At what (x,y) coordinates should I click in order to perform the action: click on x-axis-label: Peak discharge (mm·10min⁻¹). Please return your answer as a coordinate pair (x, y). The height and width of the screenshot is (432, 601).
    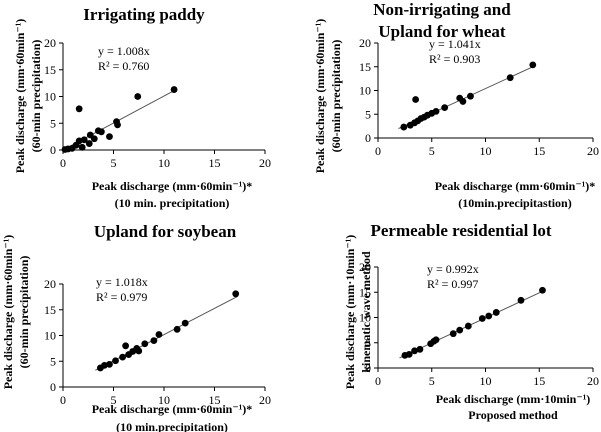
    Looking at the image, I should click on (513, 399).